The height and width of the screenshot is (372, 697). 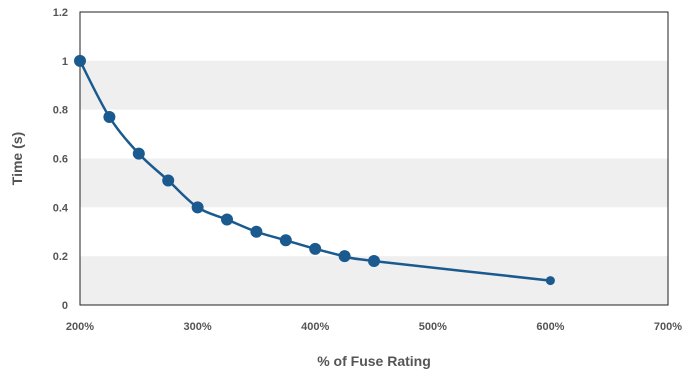 I want to click on x-tick-label: 600%, so click(x=550, y=327).